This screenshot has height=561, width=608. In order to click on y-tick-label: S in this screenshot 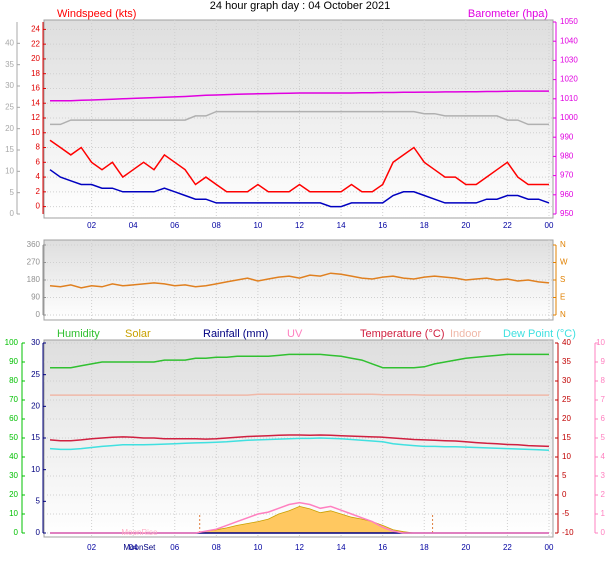, I will do `click(562, 279)`.